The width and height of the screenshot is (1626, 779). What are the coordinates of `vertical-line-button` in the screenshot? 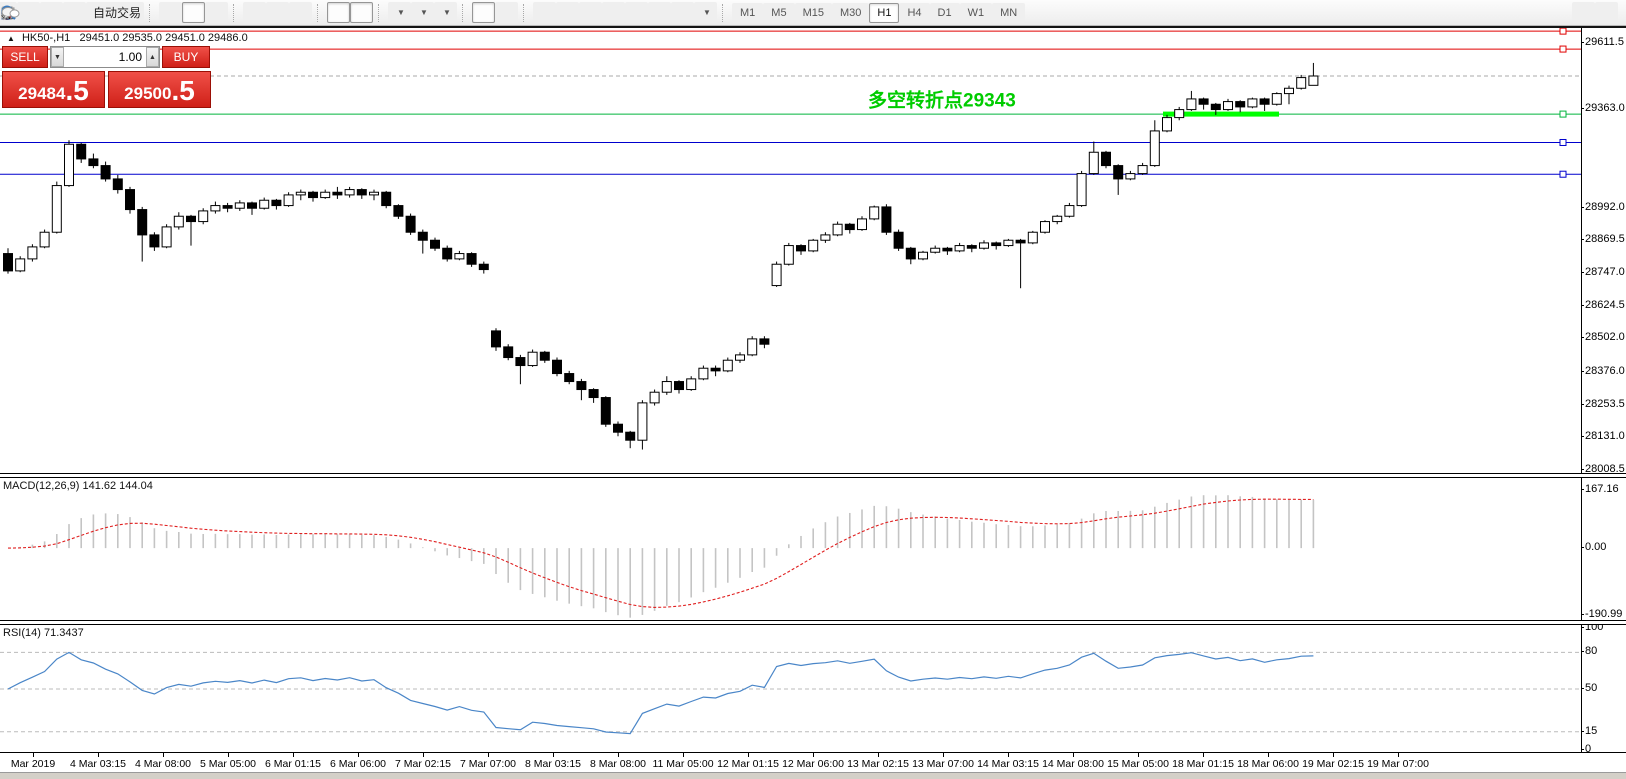 It's located at (282, 12).